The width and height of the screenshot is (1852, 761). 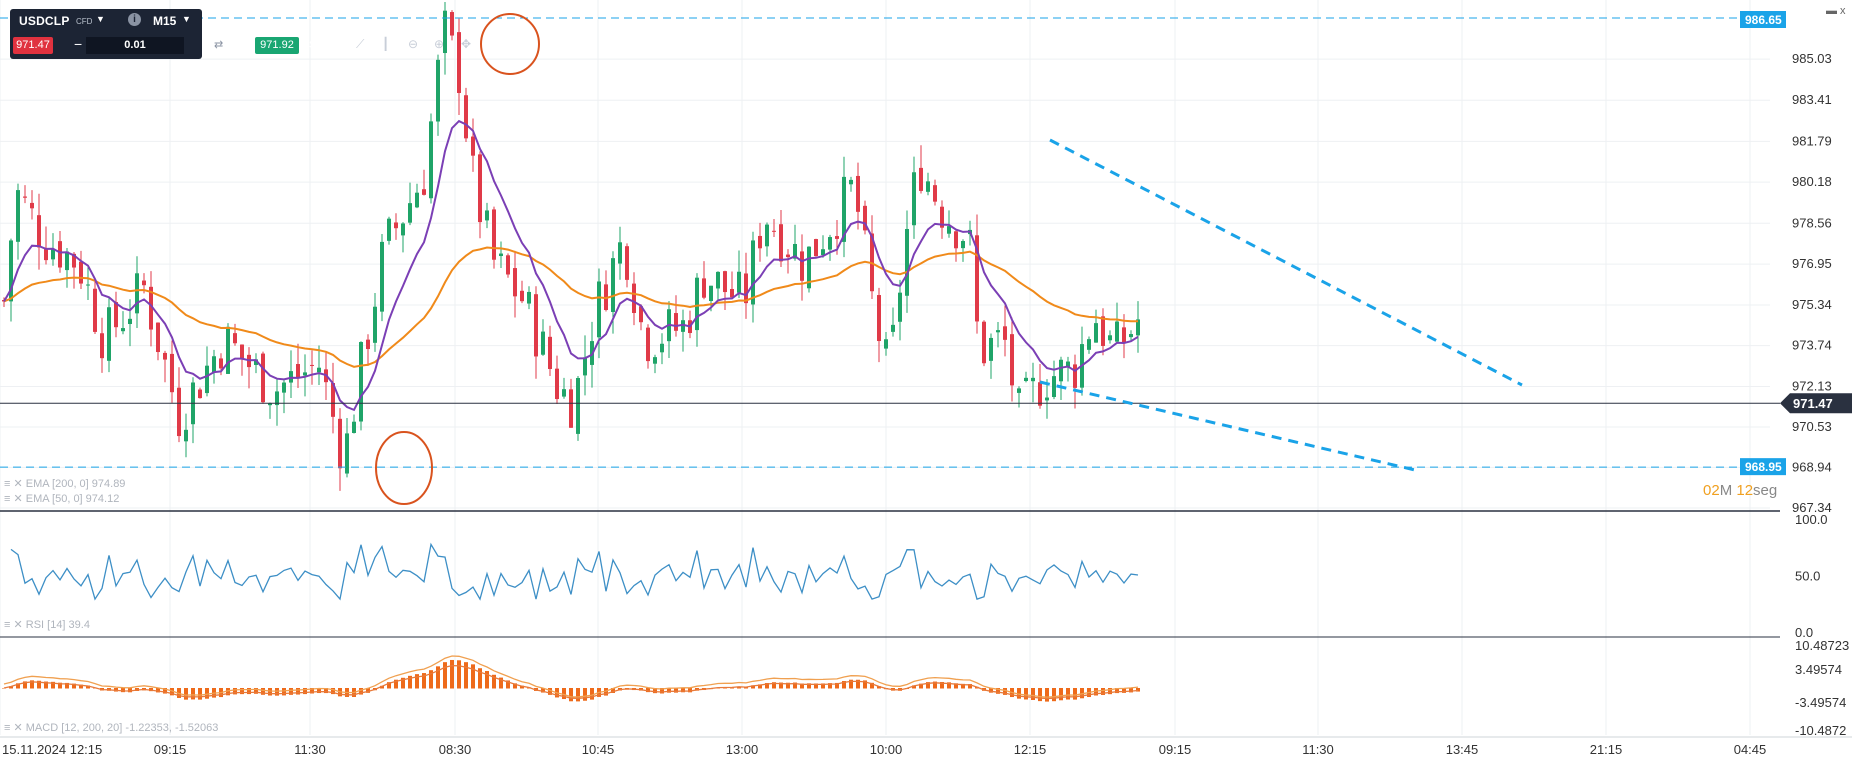 What do you see at coordinates (439, 44) in the screenshot?
I see `zoom-in-icon: ⊕` at bounding box center [439, 44].